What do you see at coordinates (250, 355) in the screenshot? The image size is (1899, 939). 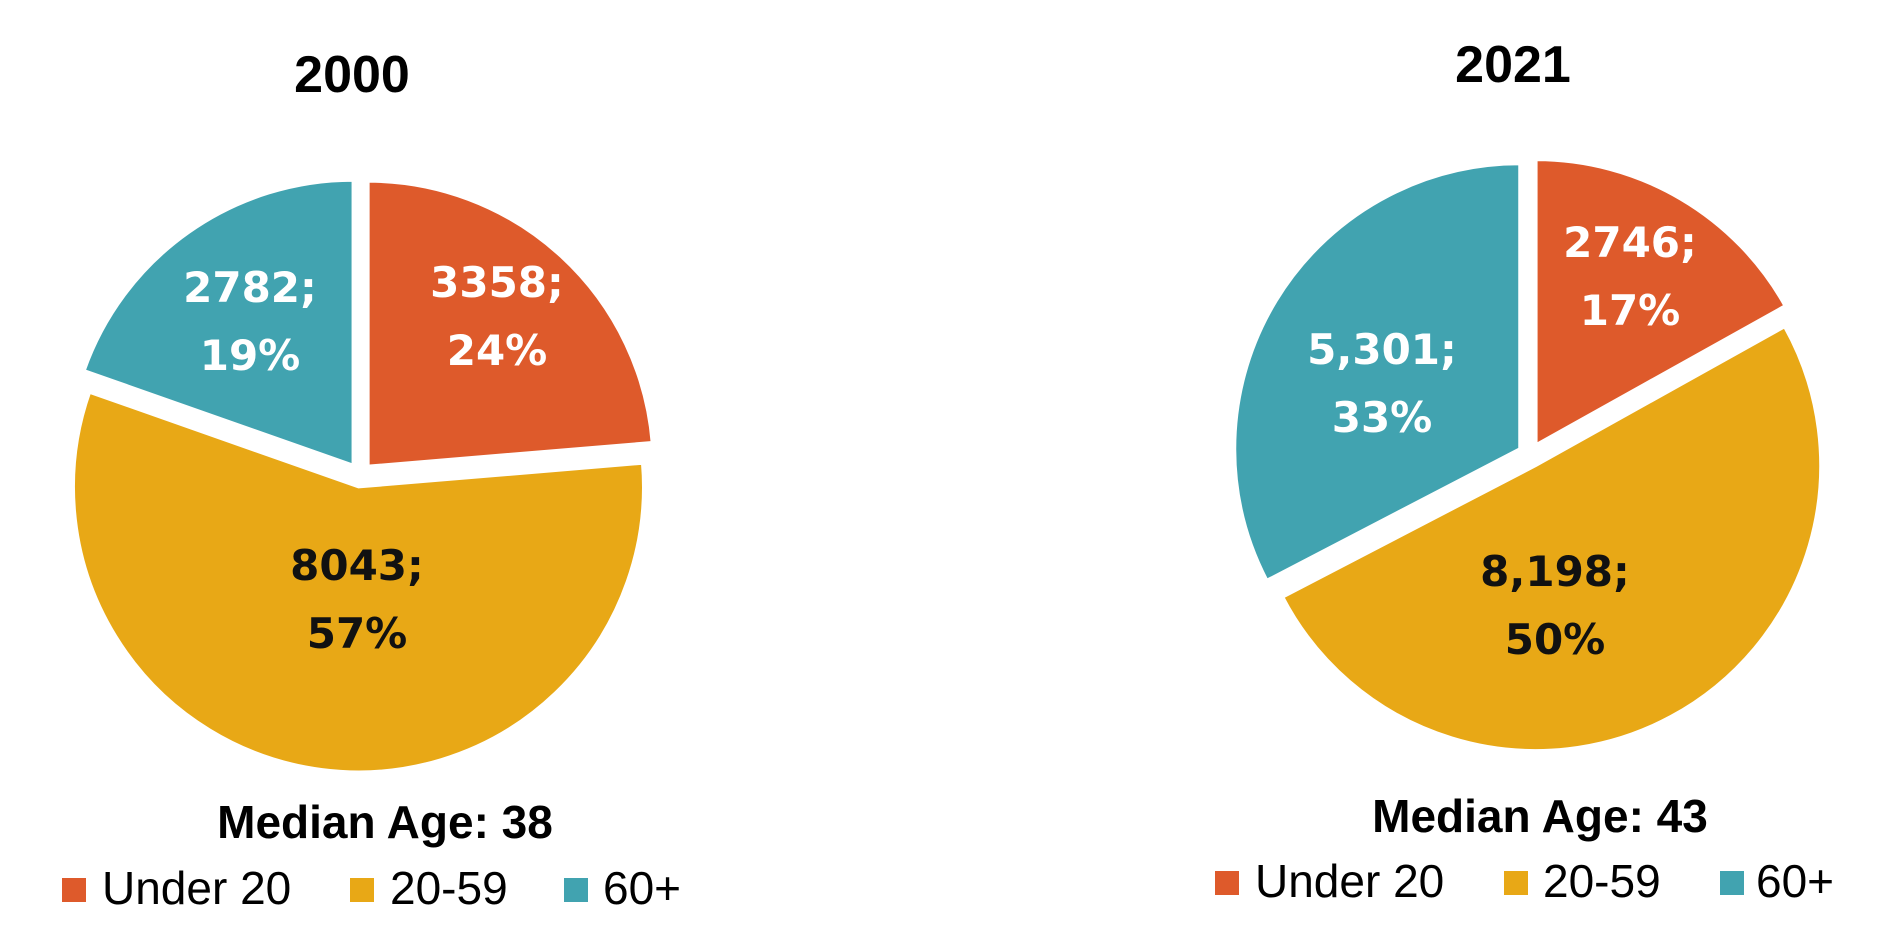 I see `slice-percent-label-60-plus: 19%` at bounding box center [250, 355].